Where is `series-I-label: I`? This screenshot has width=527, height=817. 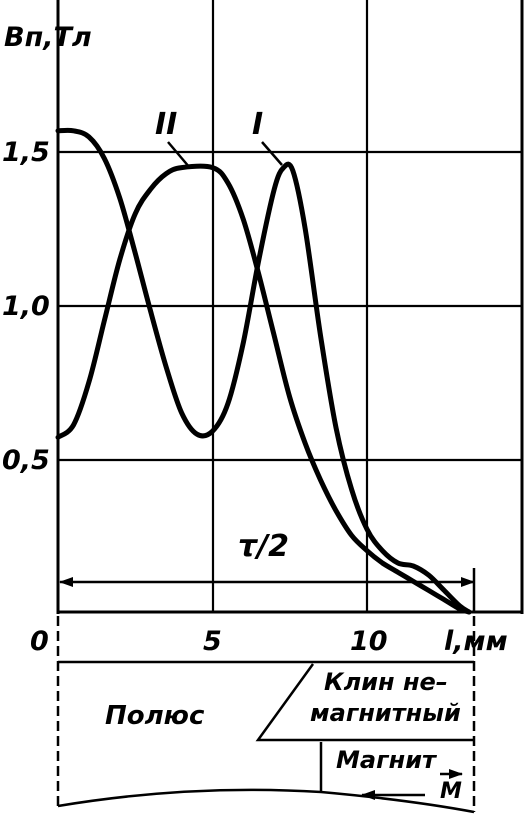 series-I-label: I is located at coordinates (257, 124).